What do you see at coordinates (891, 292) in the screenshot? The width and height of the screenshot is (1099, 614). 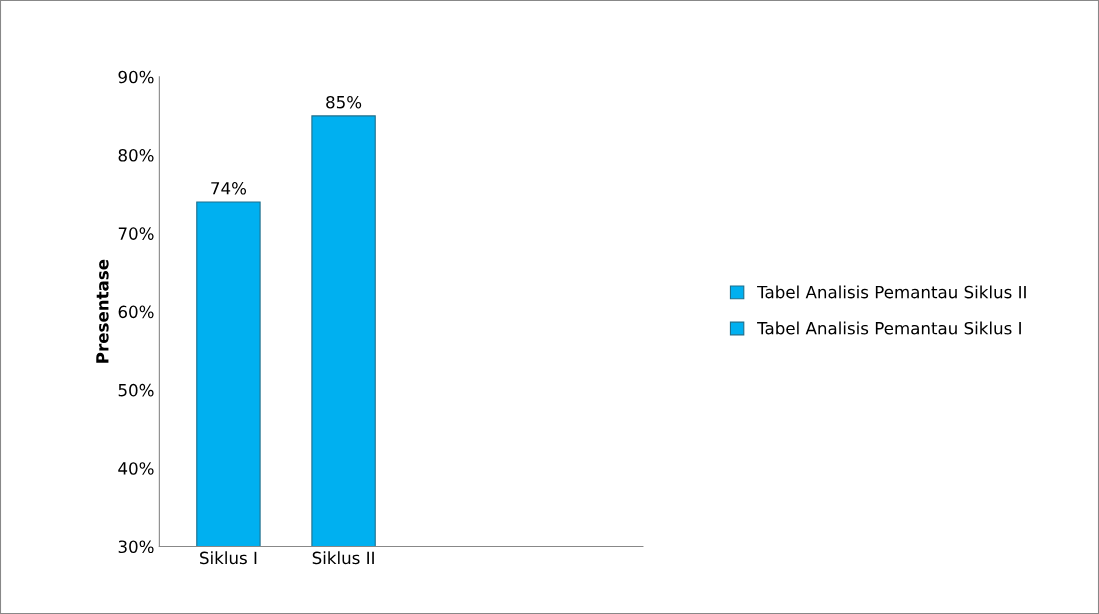 I see `legend-label: Tabel Analisis Pemantau Siklus II` at bounding box center [891, 292].